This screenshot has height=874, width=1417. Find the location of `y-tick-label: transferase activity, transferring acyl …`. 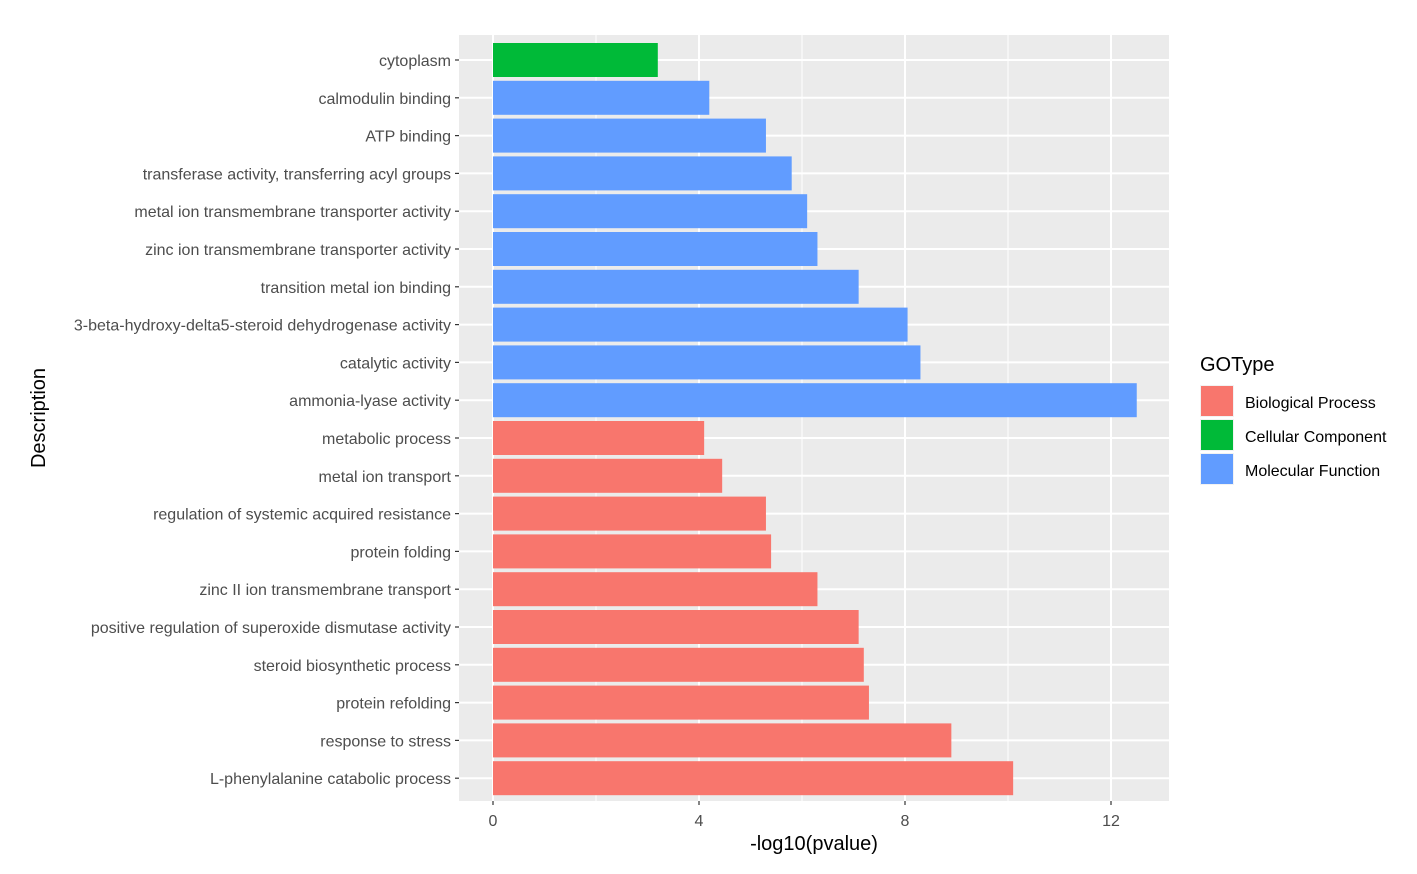

y-tick-label: transferase activity, transferring acyl … is located at coordinates (297, 174).